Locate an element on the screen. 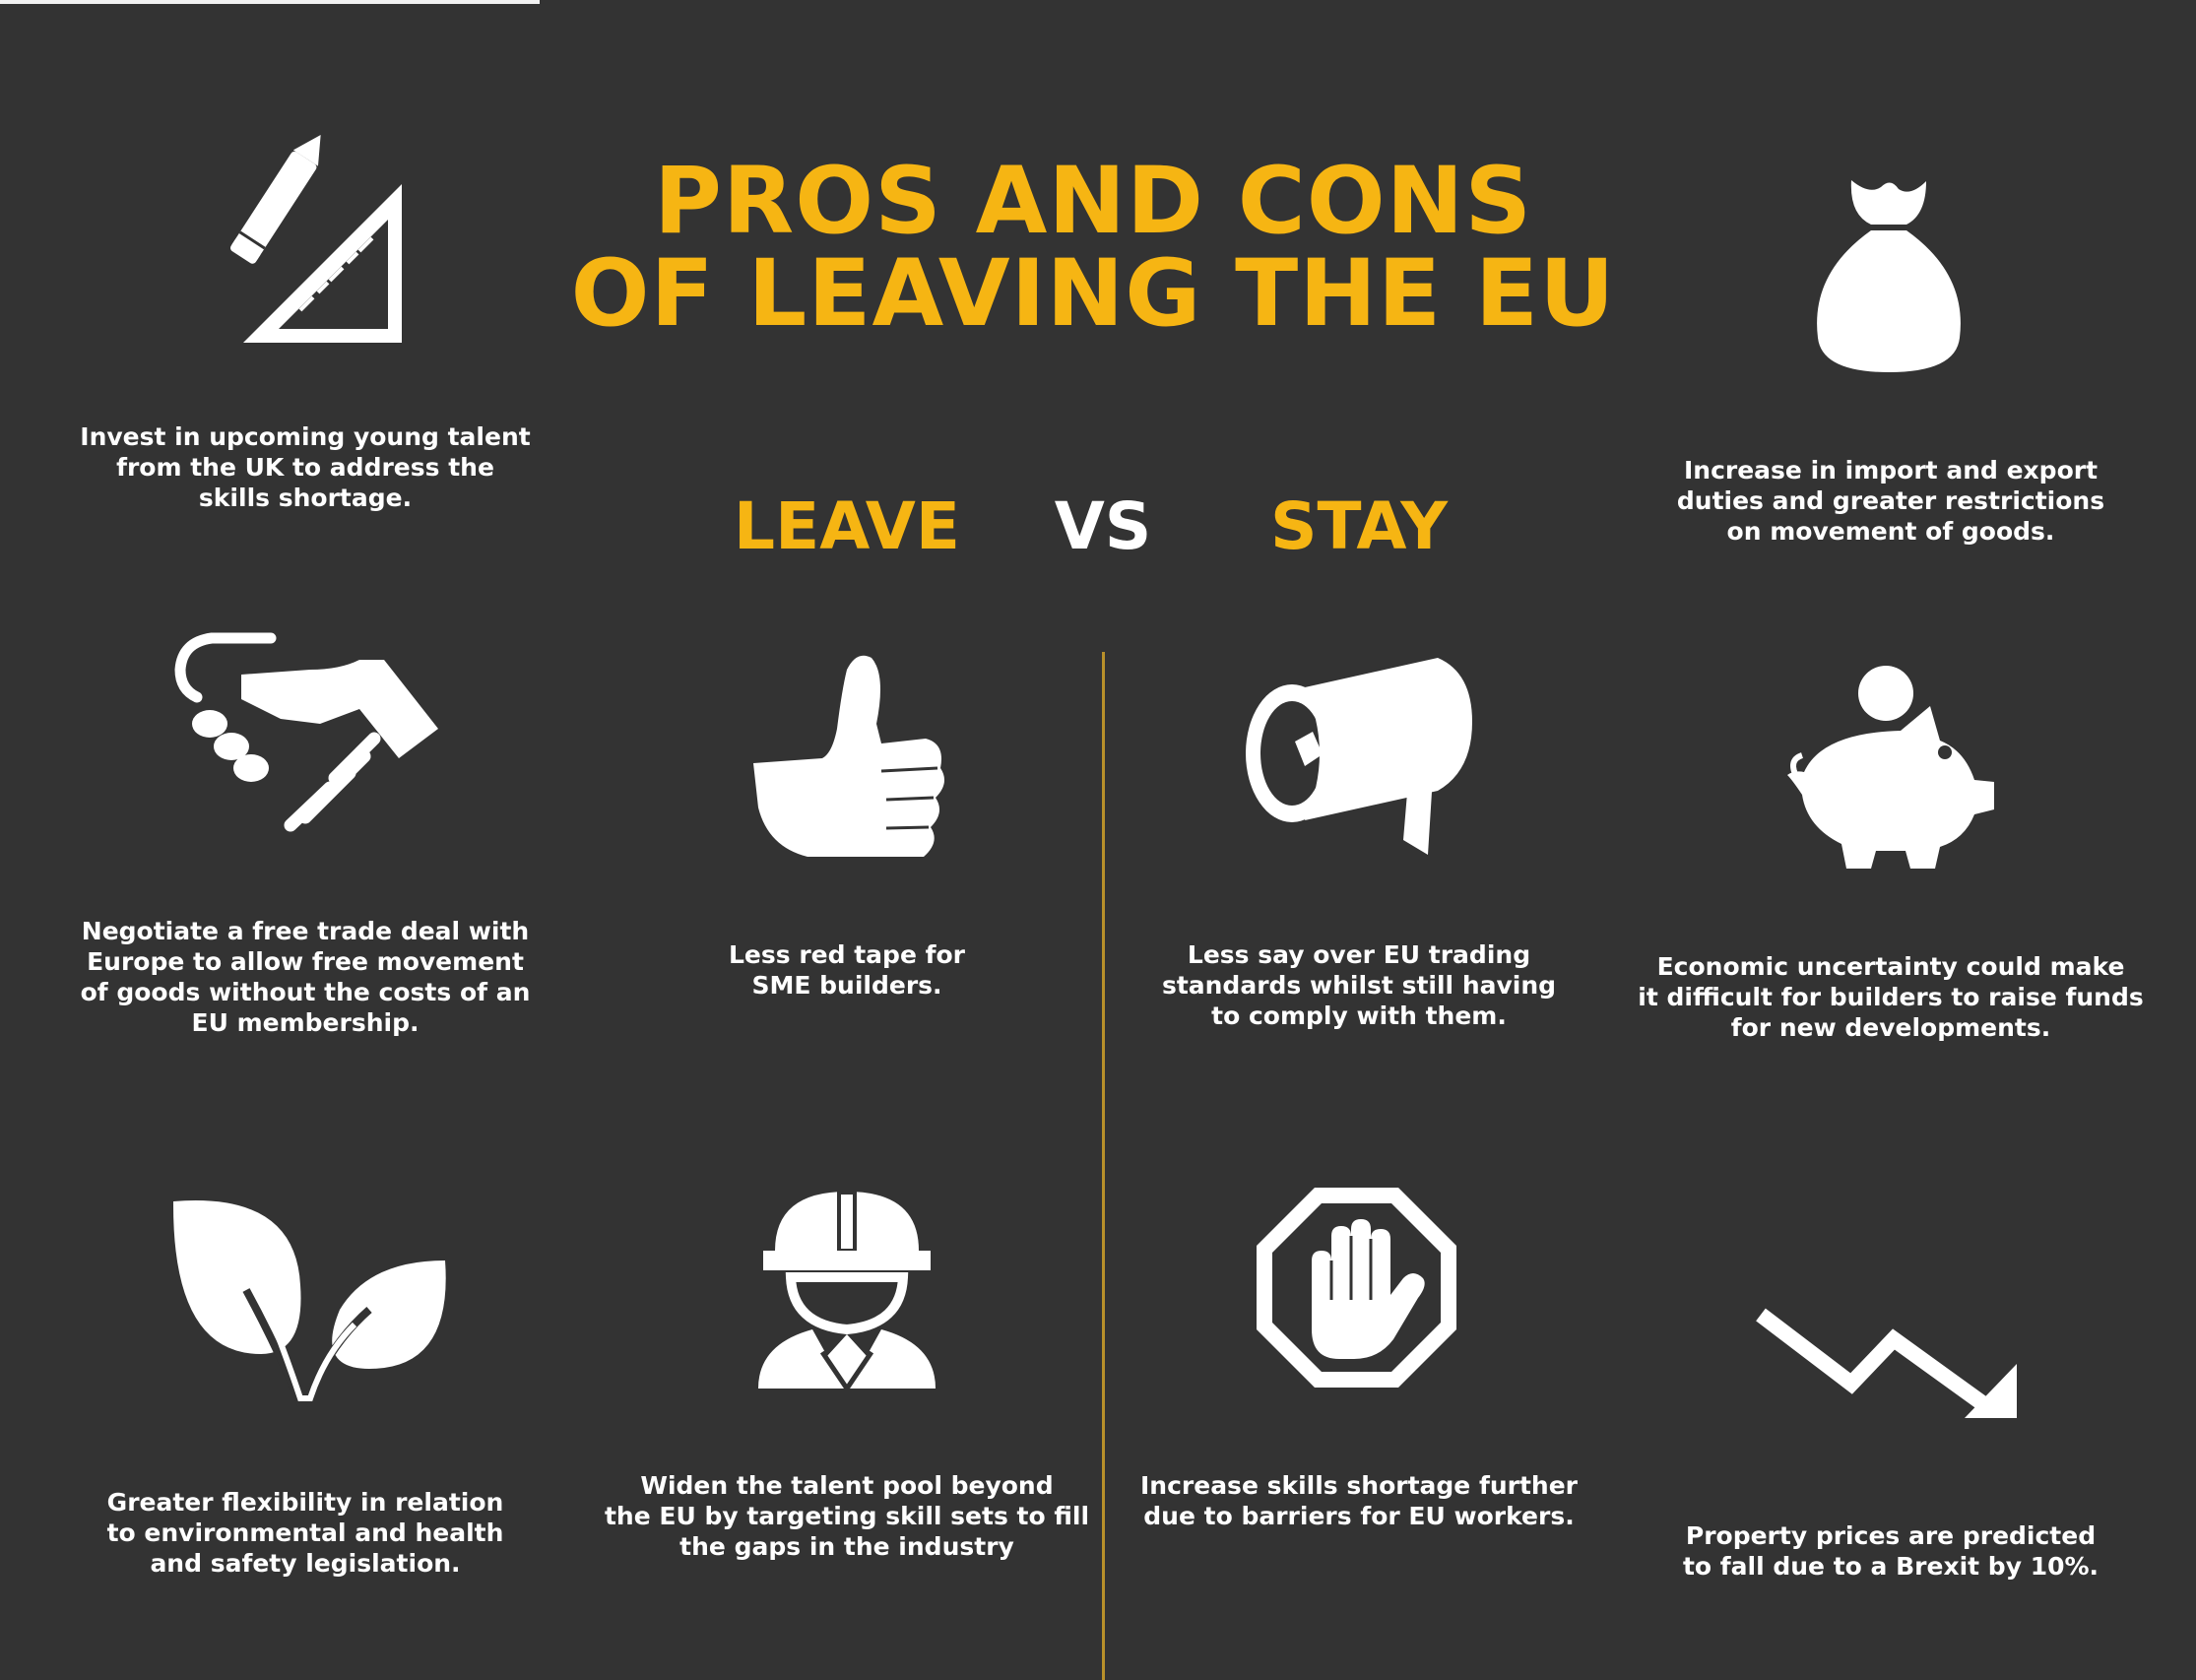  caption-line: and safety legislation. is located at coordinates (305, 1563).